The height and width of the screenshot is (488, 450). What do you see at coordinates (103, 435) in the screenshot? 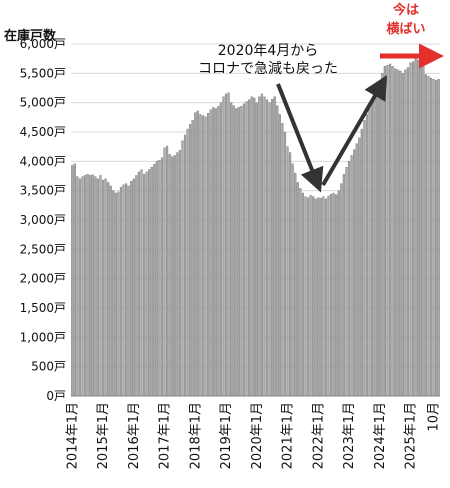
I see `x-tick-label: 2015年1月` at bounding box center [103, 435].